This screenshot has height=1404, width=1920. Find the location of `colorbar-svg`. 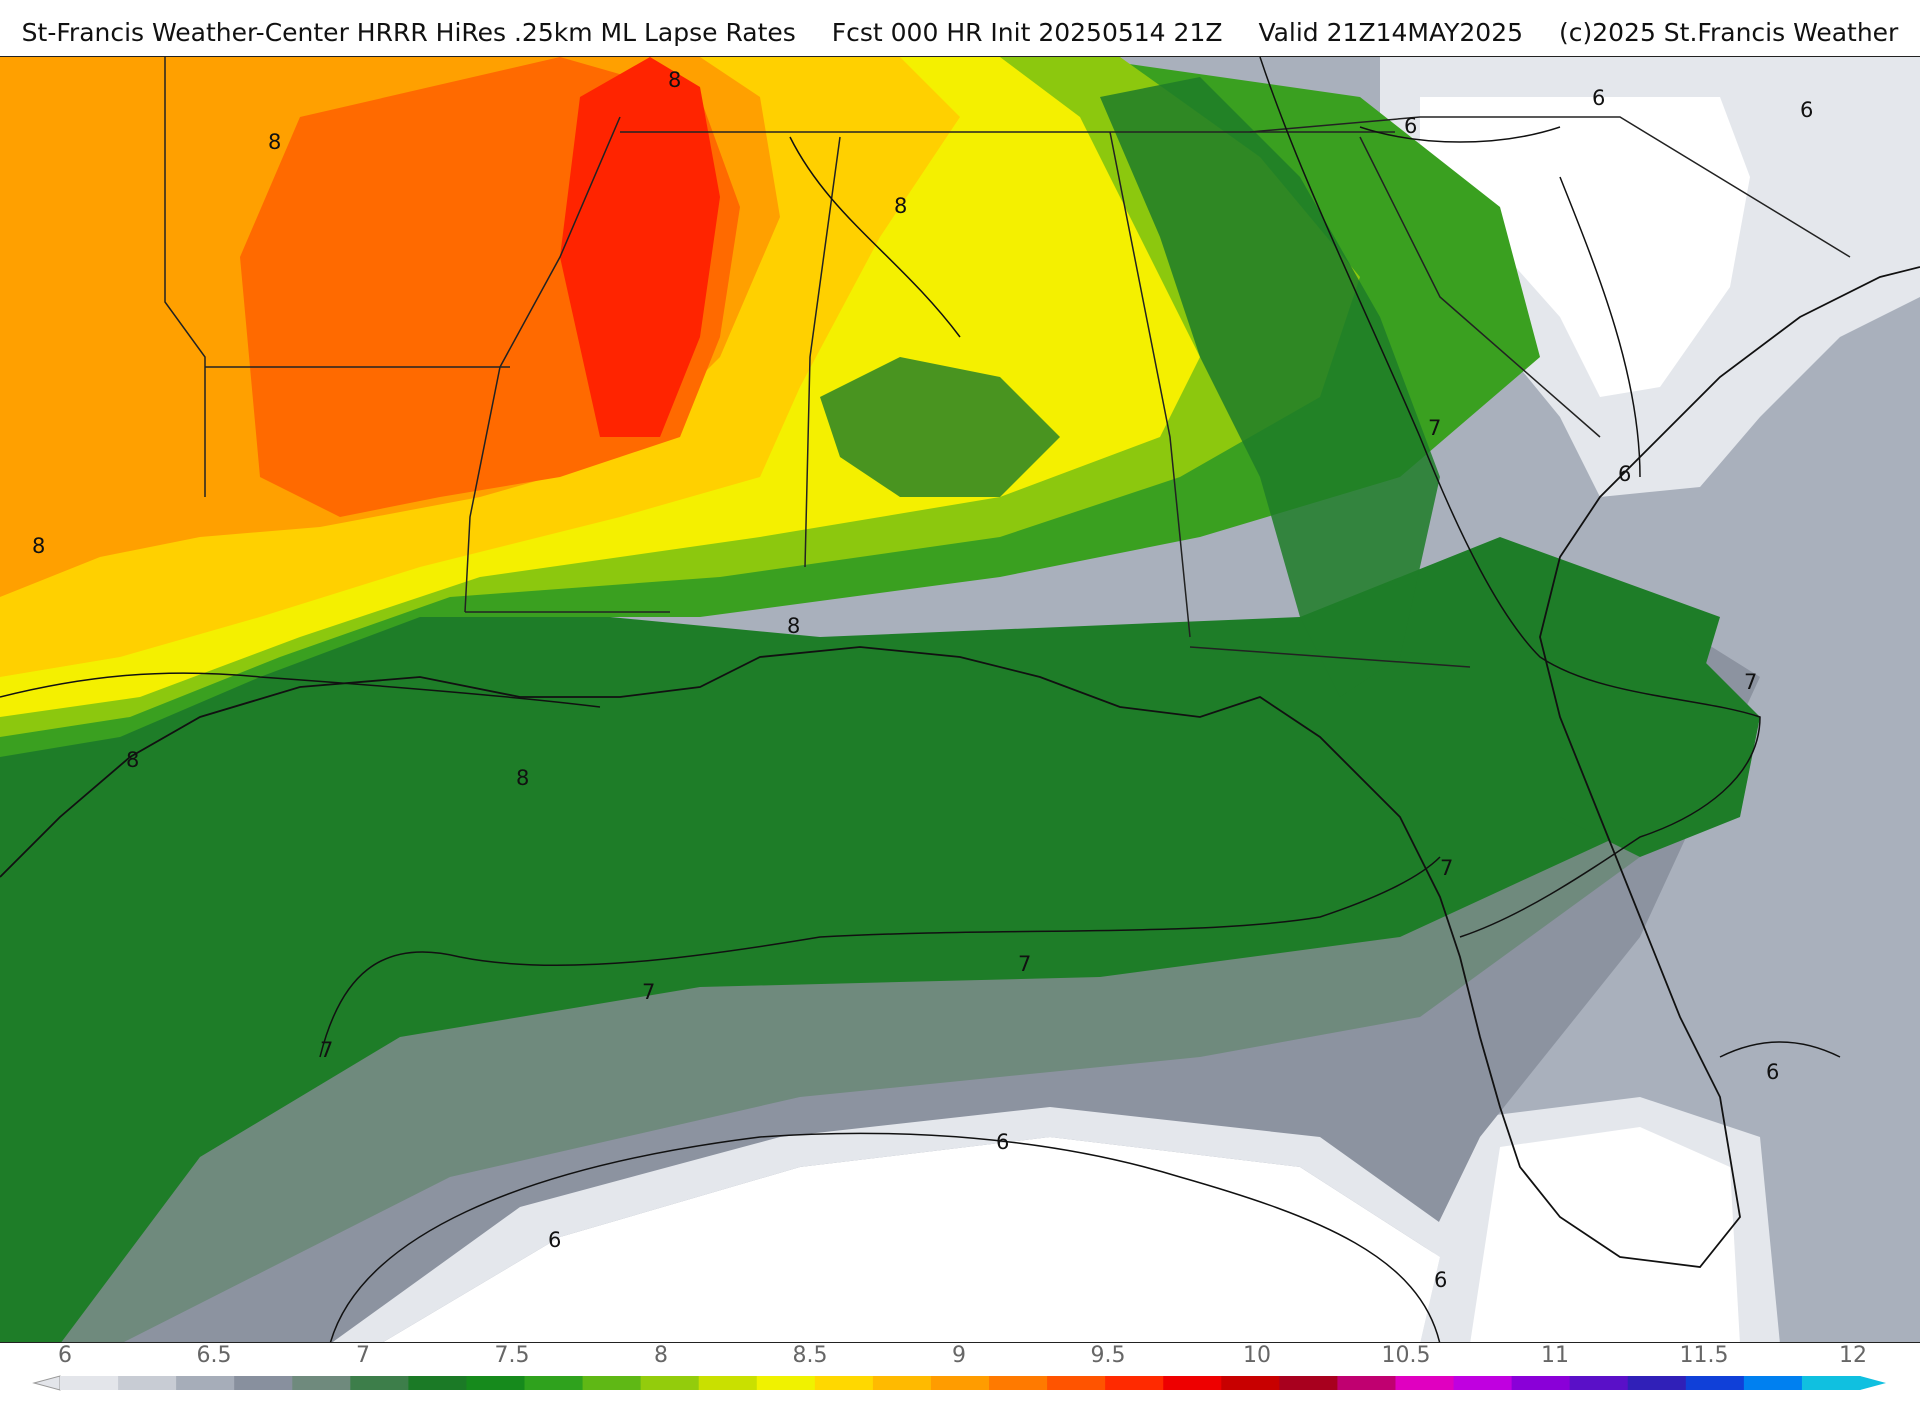

colorbar-svg is located at coordinates (959, 1383).